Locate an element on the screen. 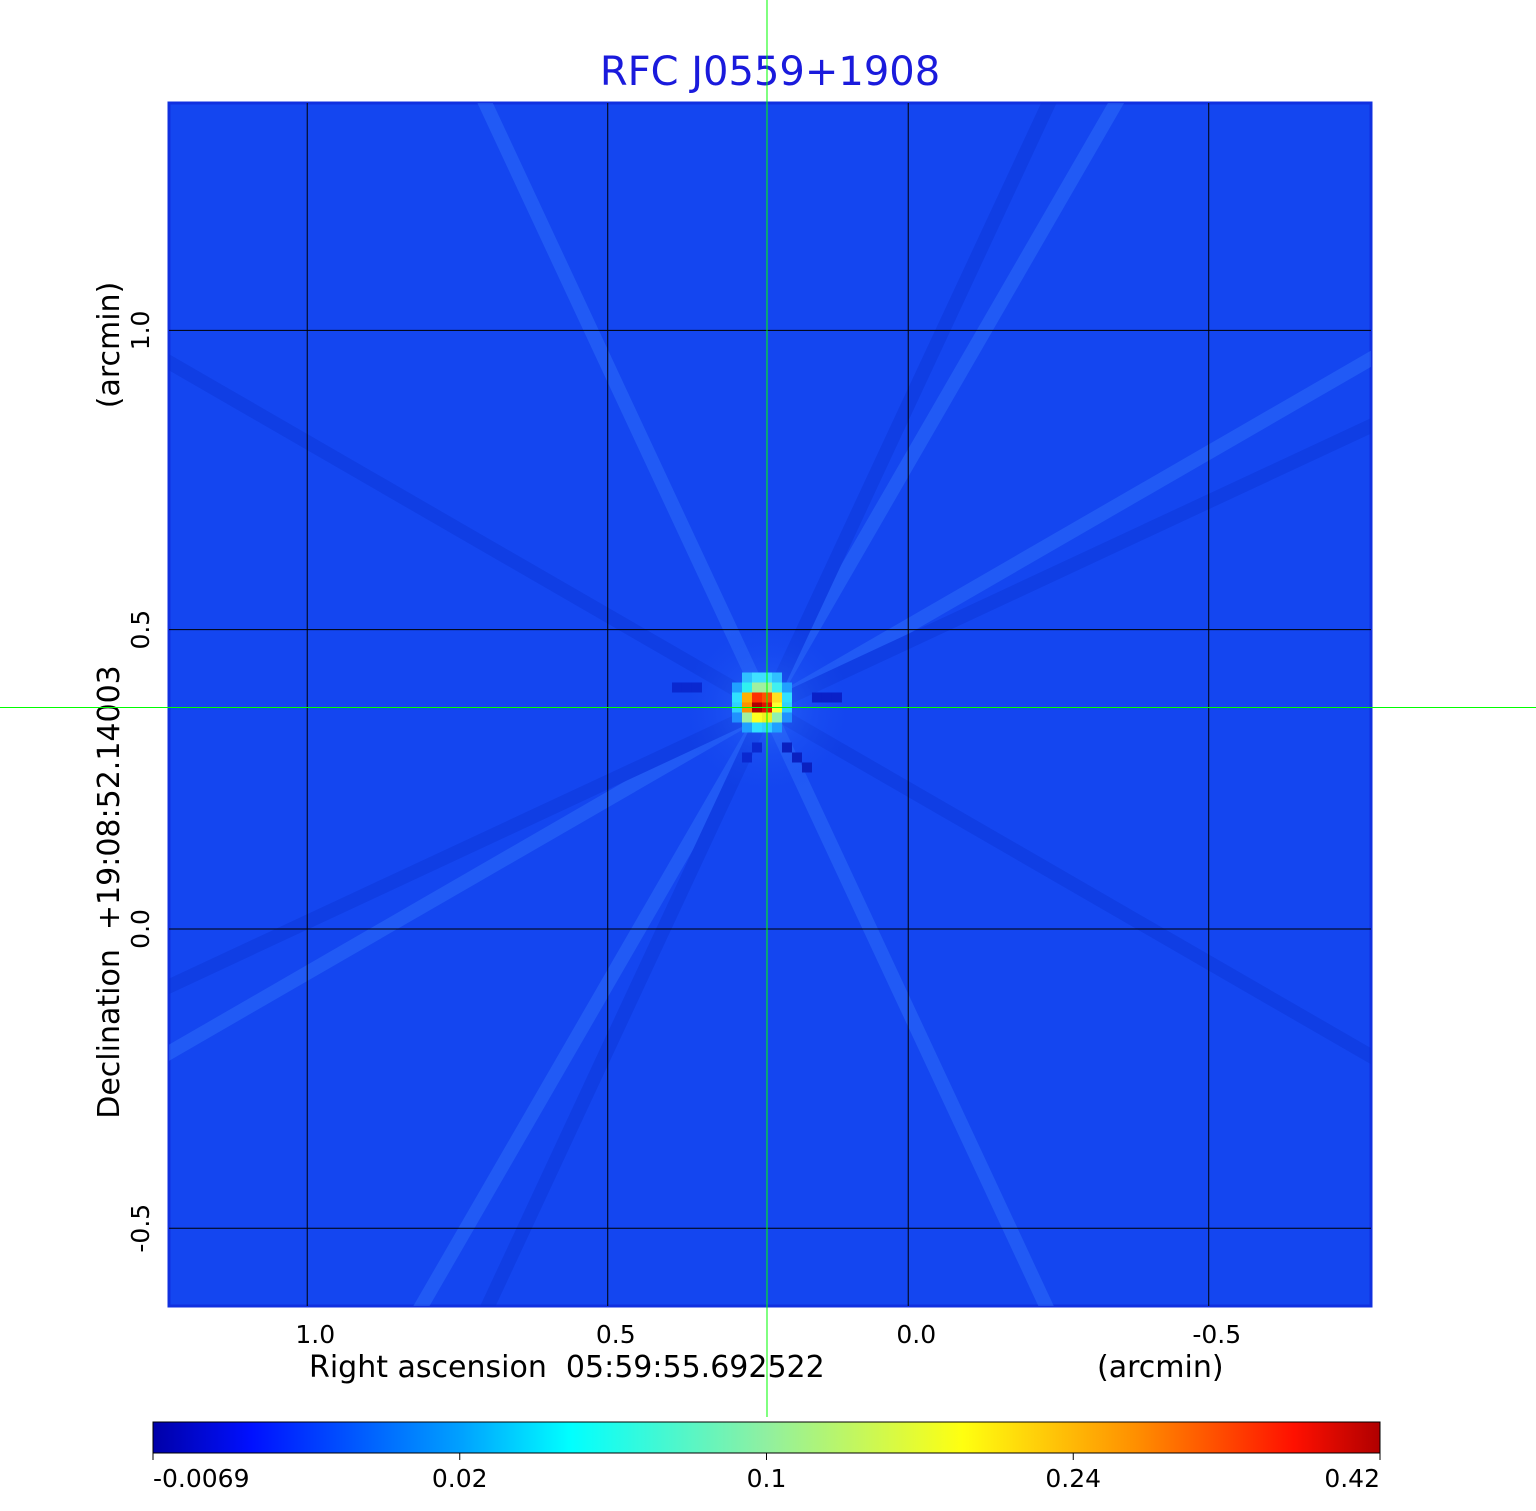  y-axis-label: Declination +19:08:52.14003 is located at coordinates (109, 892).